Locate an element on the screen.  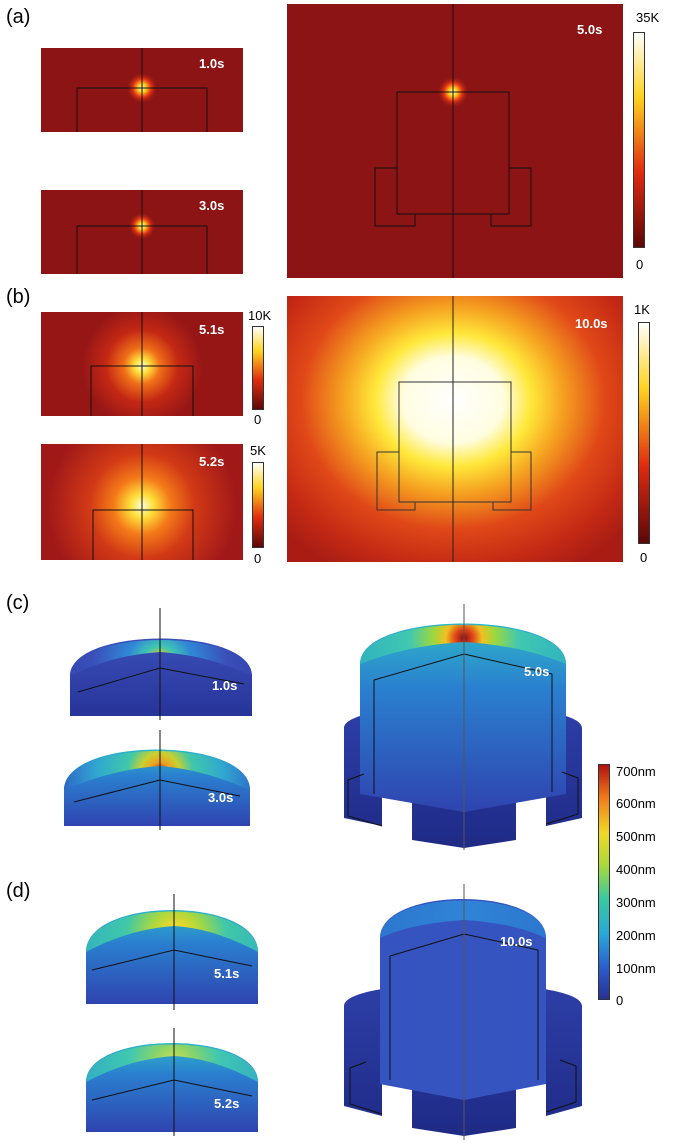
displacement-tick-100: 100nm is located at coordinates (636, 968).